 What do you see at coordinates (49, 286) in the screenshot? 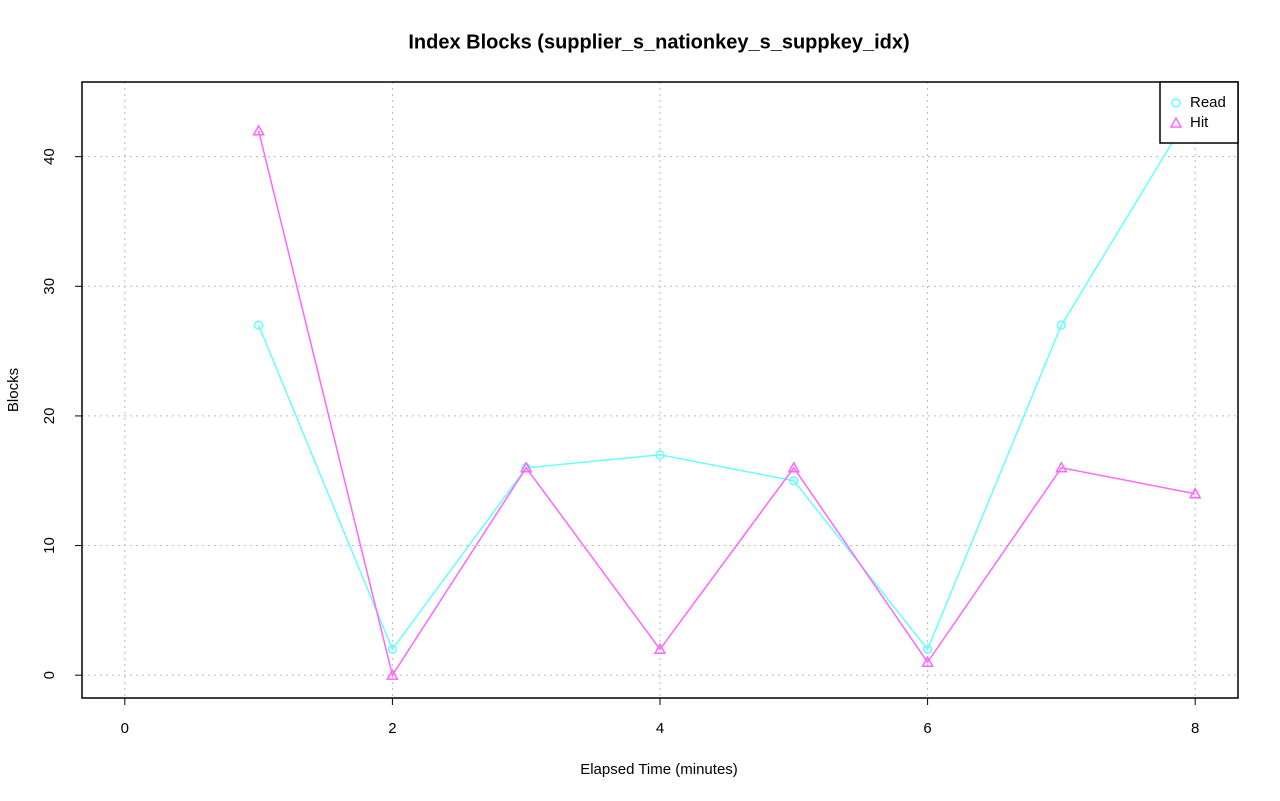
I see `y-tick-label: 30` at bounding box center [49, 286].